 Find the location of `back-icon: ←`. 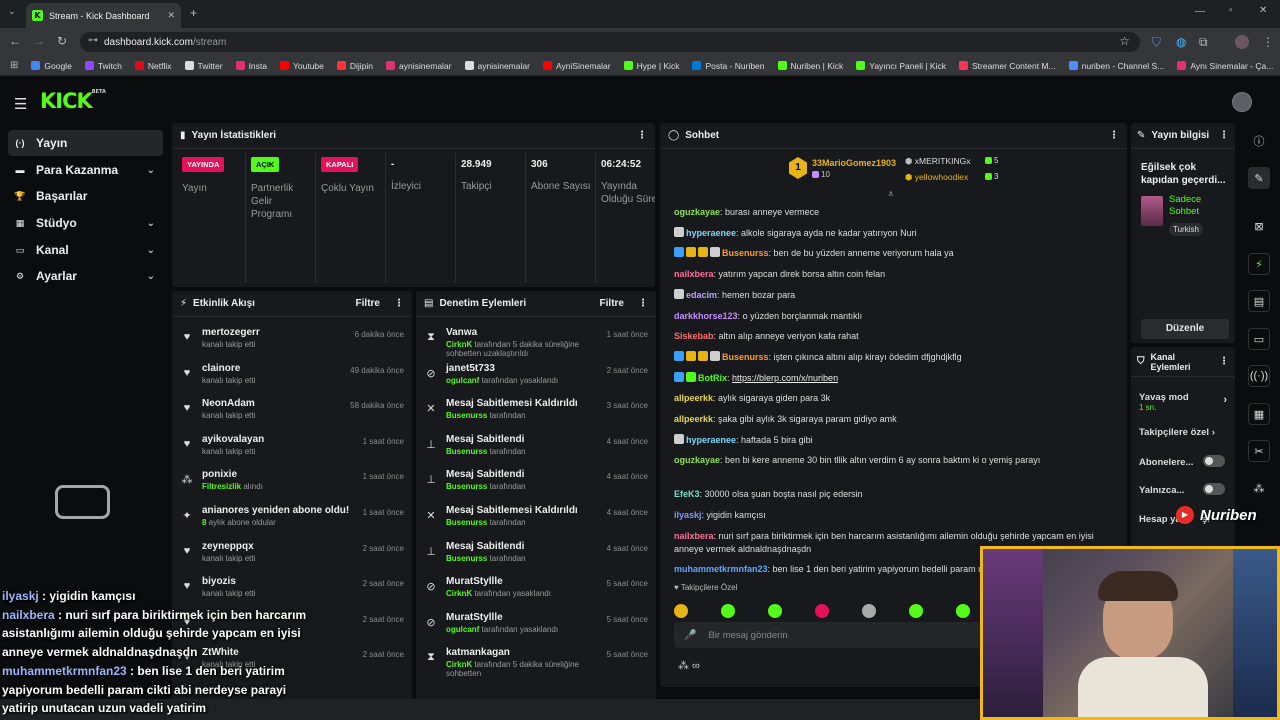

back-icon: ← is located at coordinates (15, 41).